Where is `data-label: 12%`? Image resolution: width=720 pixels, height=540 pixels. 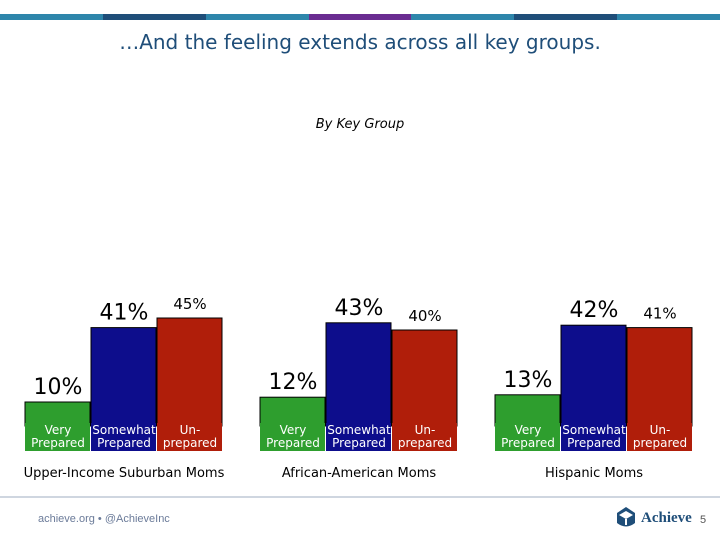
data-label: 12% is located at coordinates (293, 382).